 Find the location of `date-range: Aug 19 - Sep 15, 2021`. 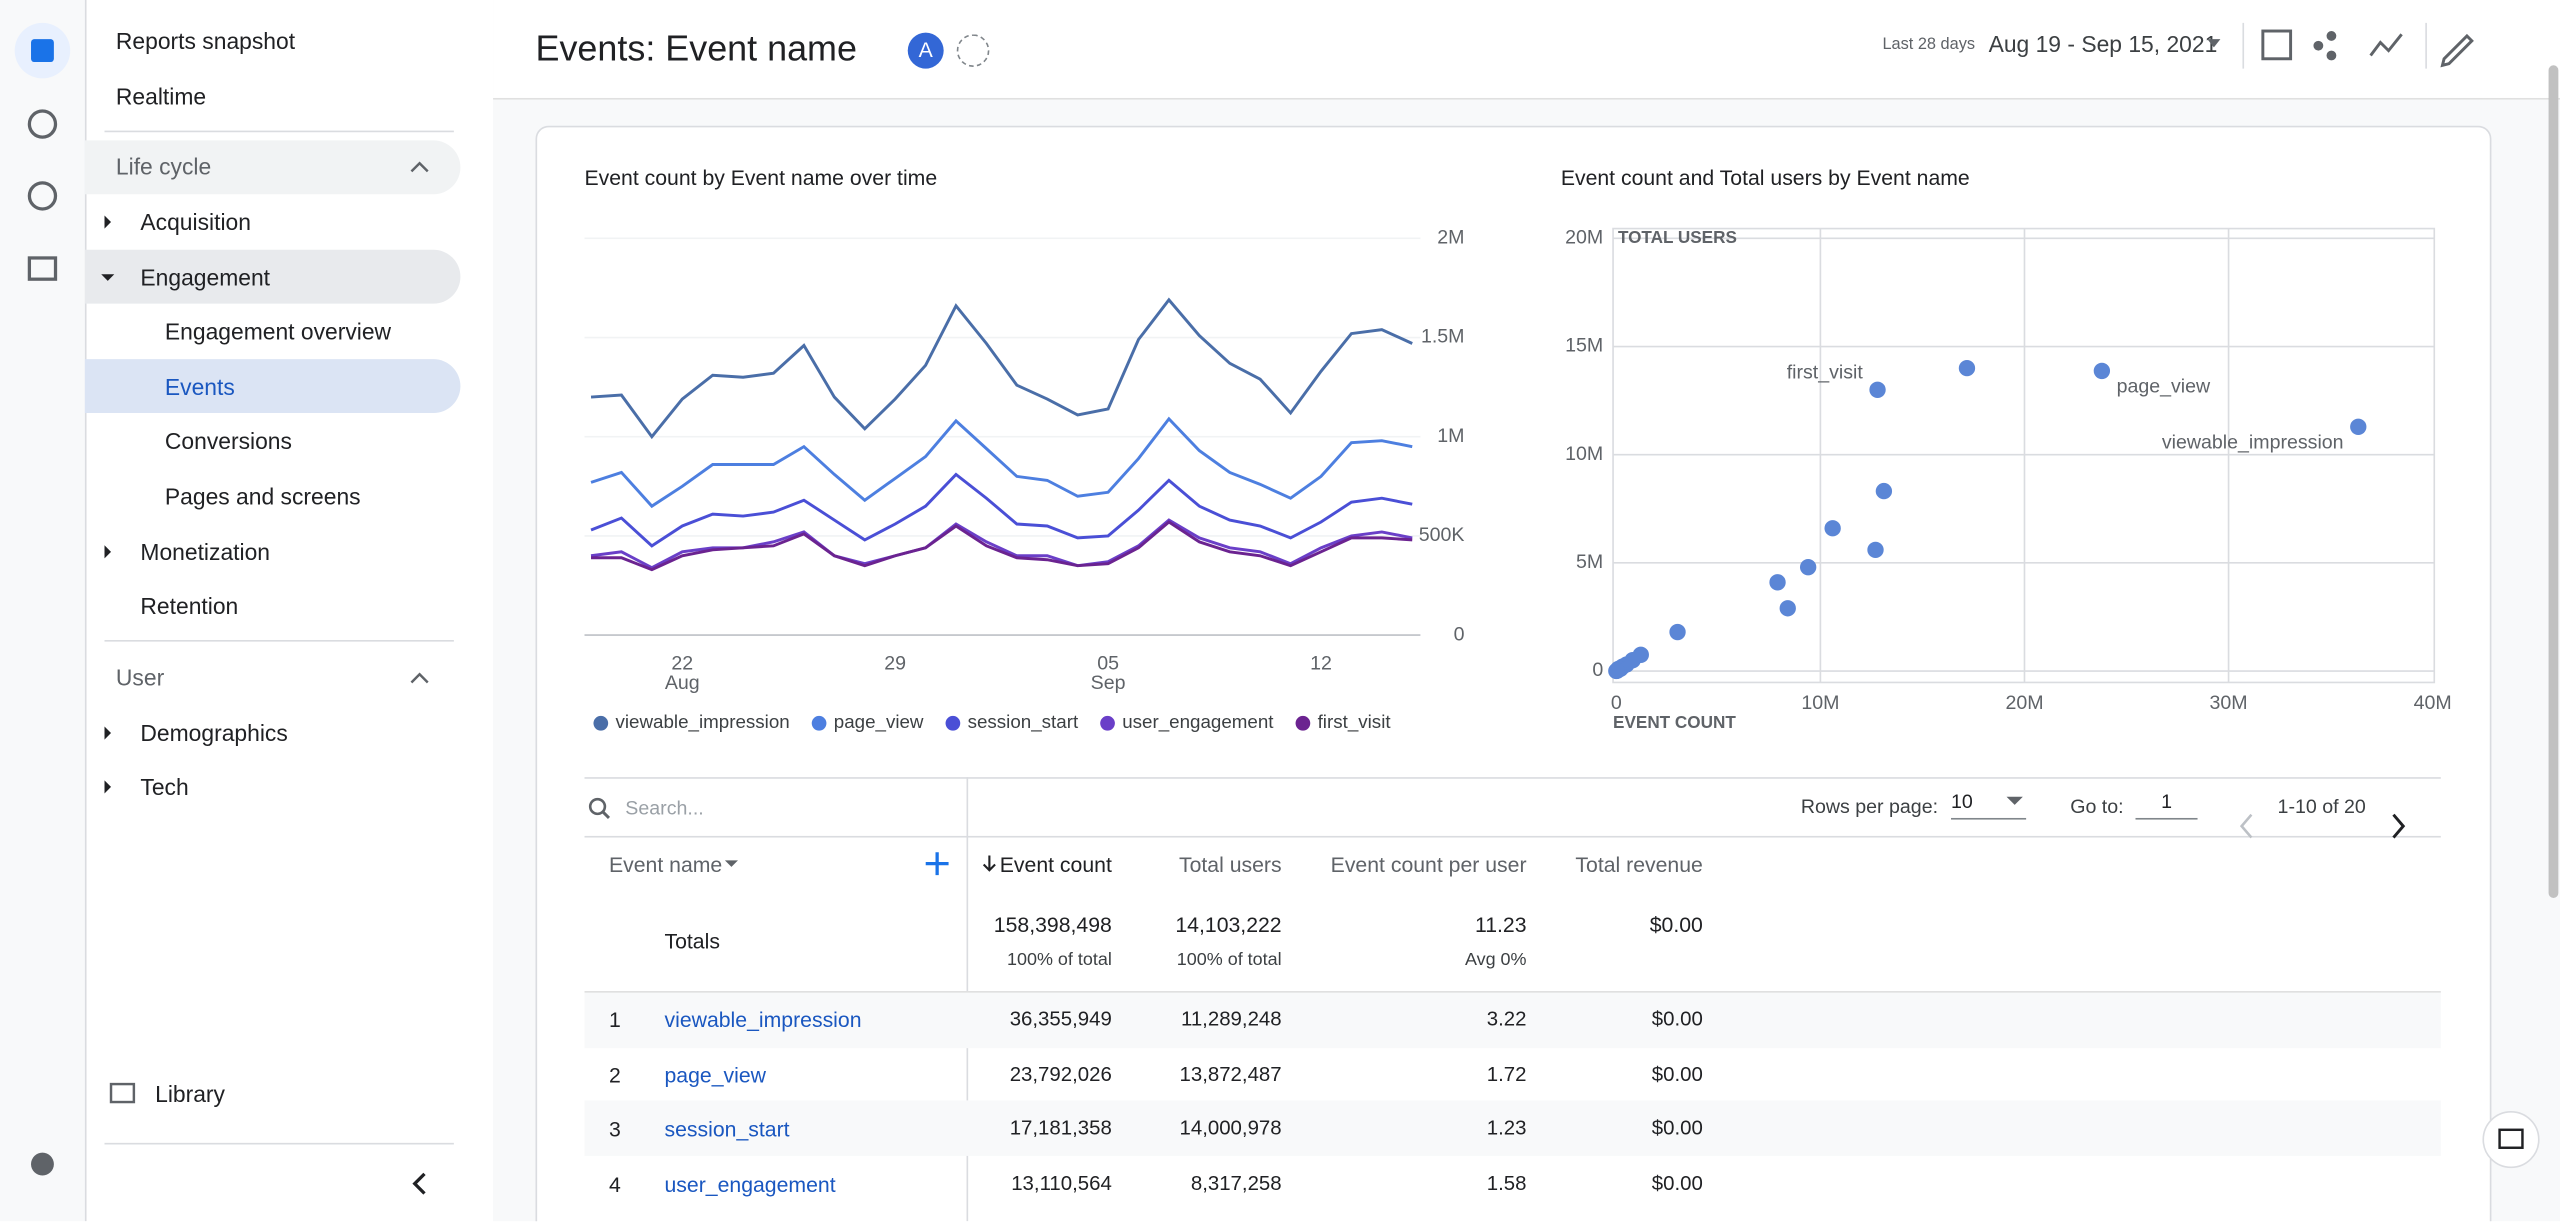

date-range: Aug 19 - Sep 15, 2021 is located at coordinates (2103, 44).